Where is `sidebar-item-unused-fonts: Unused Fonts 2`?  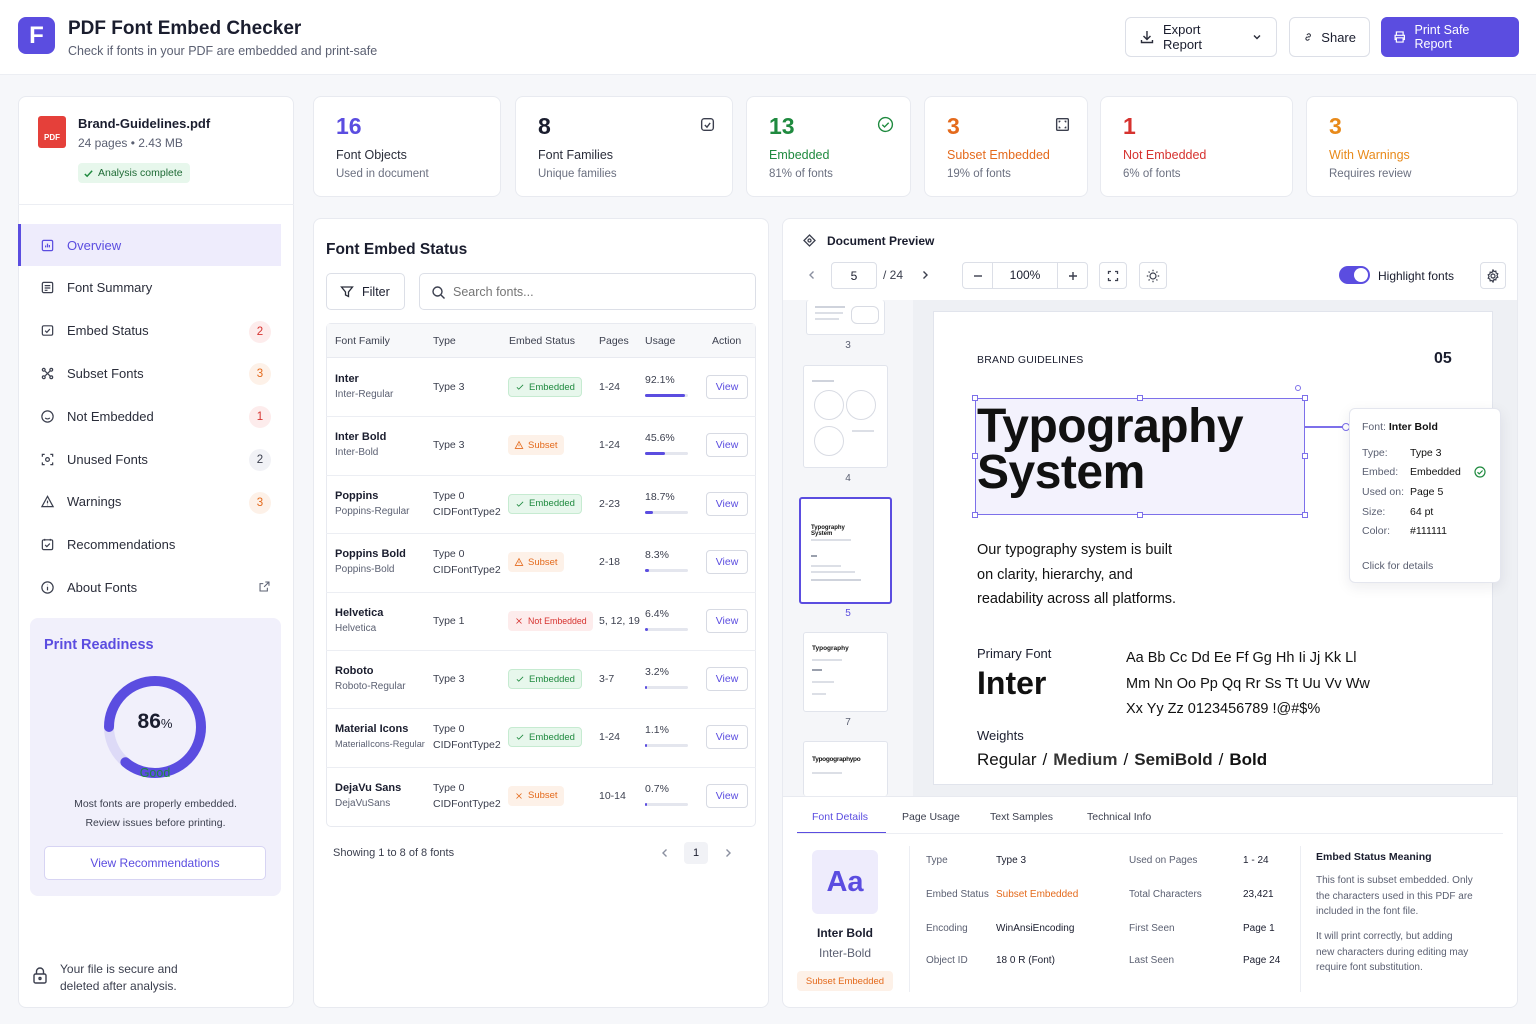 sidebar-item-unused-fonts: Unused Fonts 2 is located at coordinates (149, 459).